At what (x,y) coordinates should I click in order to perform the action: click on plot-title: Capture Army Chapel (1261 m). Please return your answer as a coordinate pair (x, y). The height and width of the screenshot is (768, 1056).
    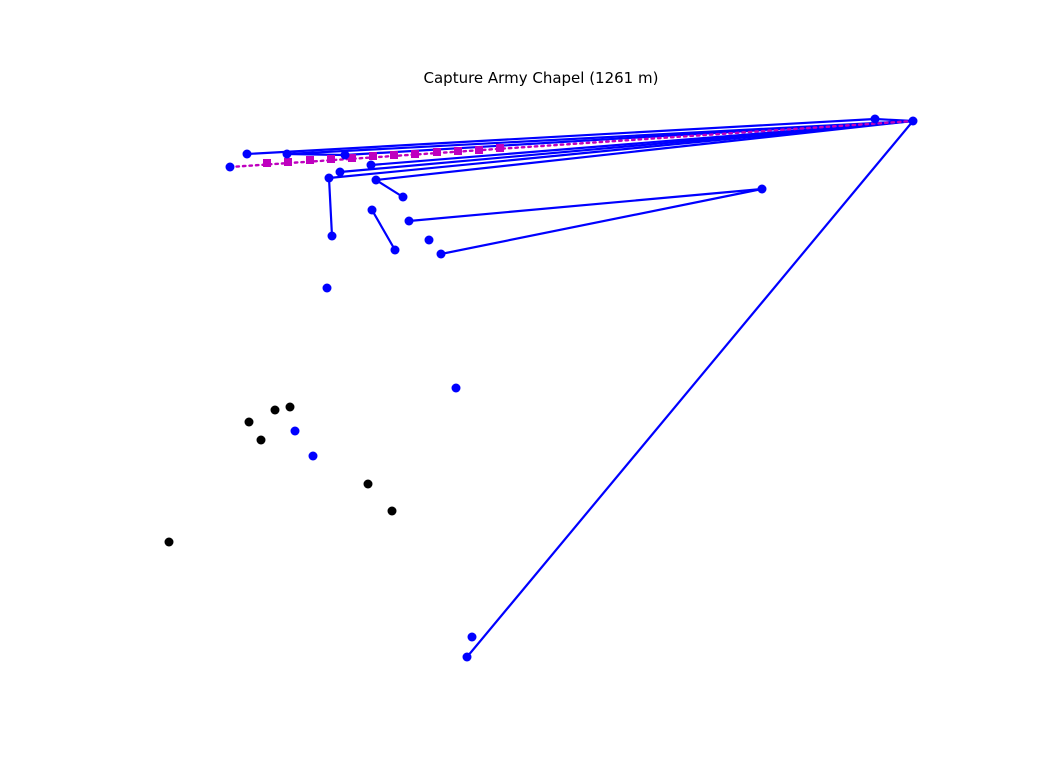
    Looking at the image, I should click on (541, 78).